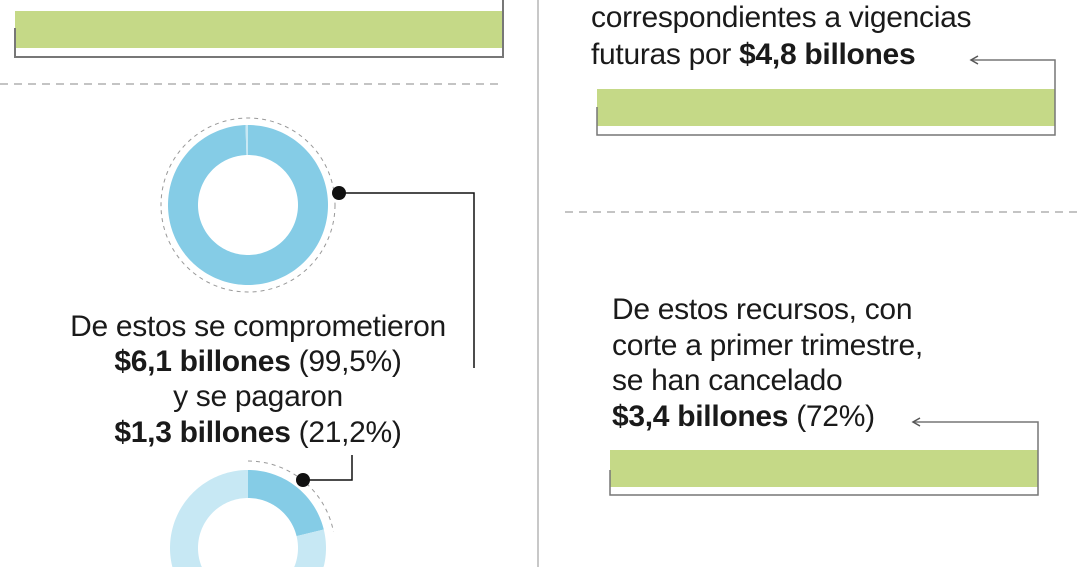 Image resolution: width=1080 pixels, height=567 pixels. Describe the element at coordinates (727, 380) in the screenshot. I see `cancelled-line3: se han cancelado` at that location.